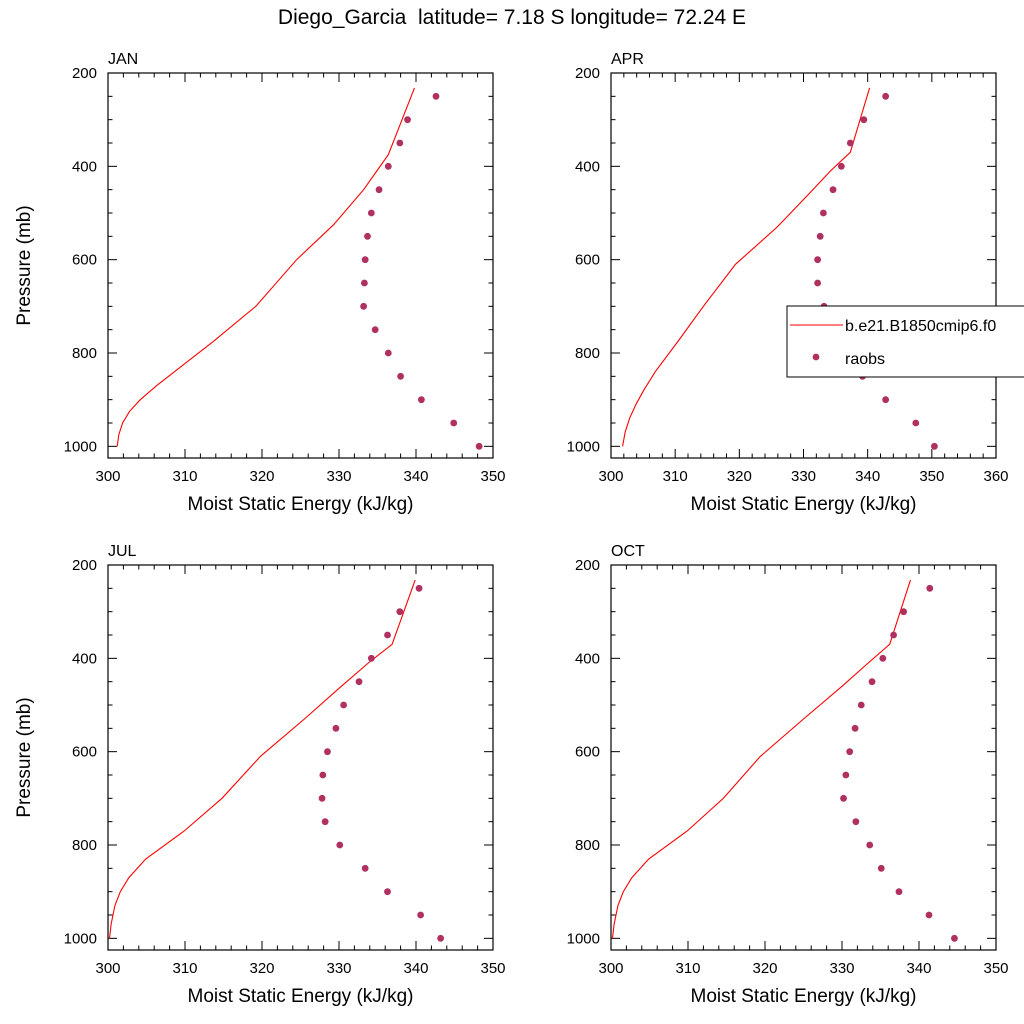 This screenshot has height=1024, width=1024. Describe the element at coordinates (865, 359) in the screenshot. I see `legend-label-raobs: raobs` at that location.